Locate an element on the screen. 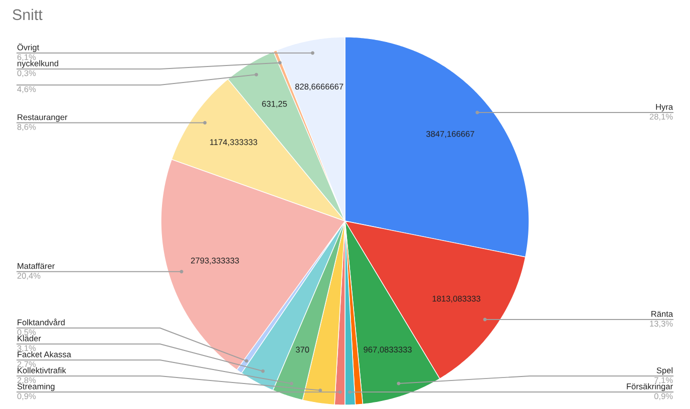 This screenshot has width=690, height=409. text: 28,1% is located at coordinates (661, 117).